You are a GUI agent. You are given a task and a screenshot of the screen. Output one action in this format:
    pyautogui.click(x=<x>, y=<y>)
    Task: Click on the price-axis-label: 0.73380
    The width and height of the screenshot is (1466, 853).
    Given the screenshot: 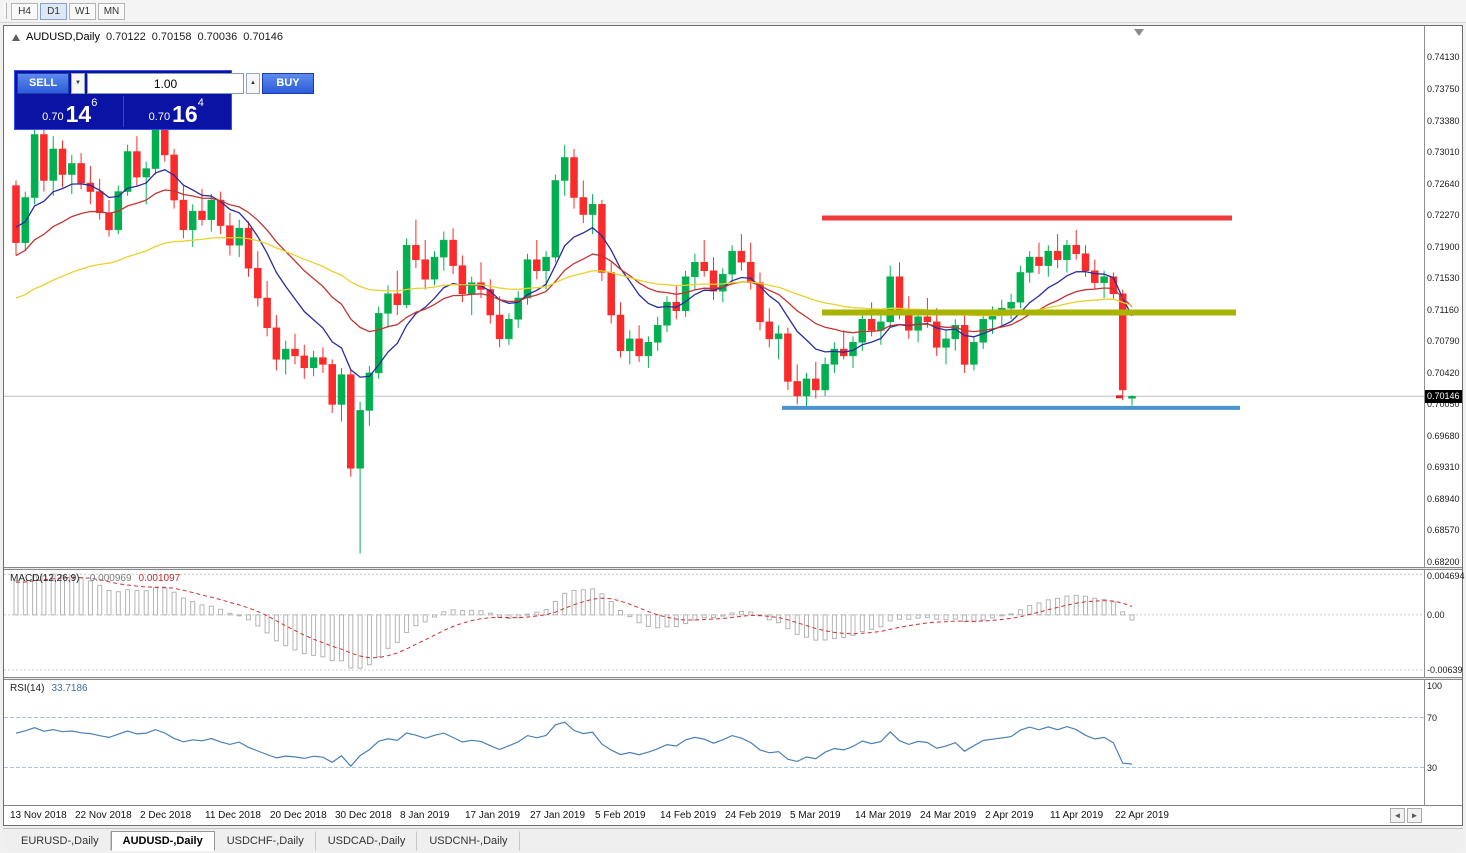 What is the action you would take?
    pyautogui.click(x=1443, y=120)
    